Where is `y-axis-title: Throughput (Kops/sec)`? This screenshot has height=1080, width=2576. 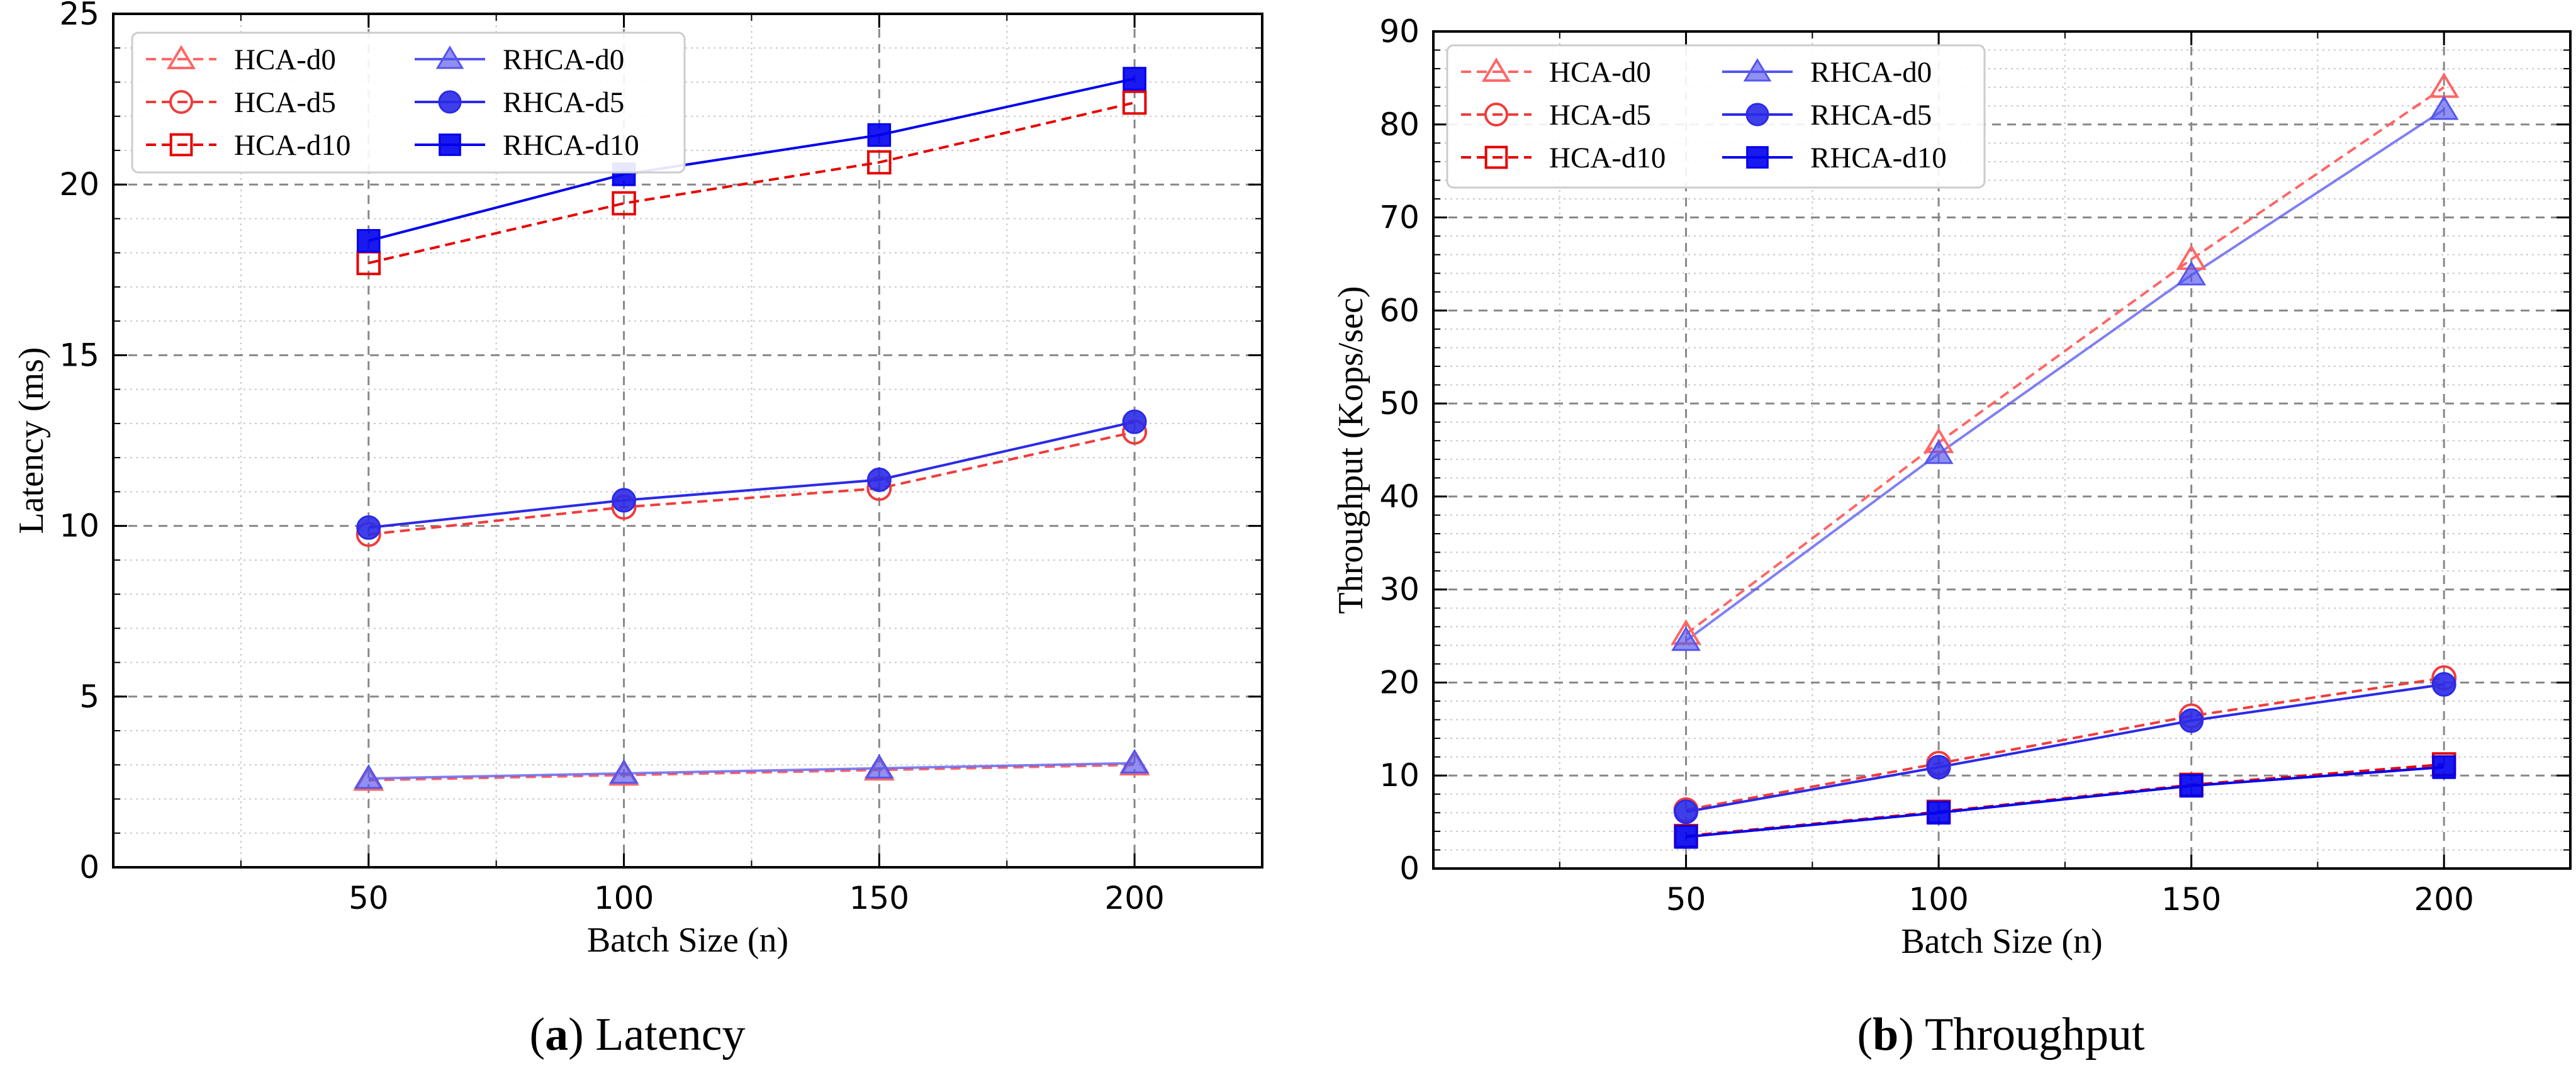
y-axis-title: Throughput (Kops/sec) is located at coordinates (1350, 450).